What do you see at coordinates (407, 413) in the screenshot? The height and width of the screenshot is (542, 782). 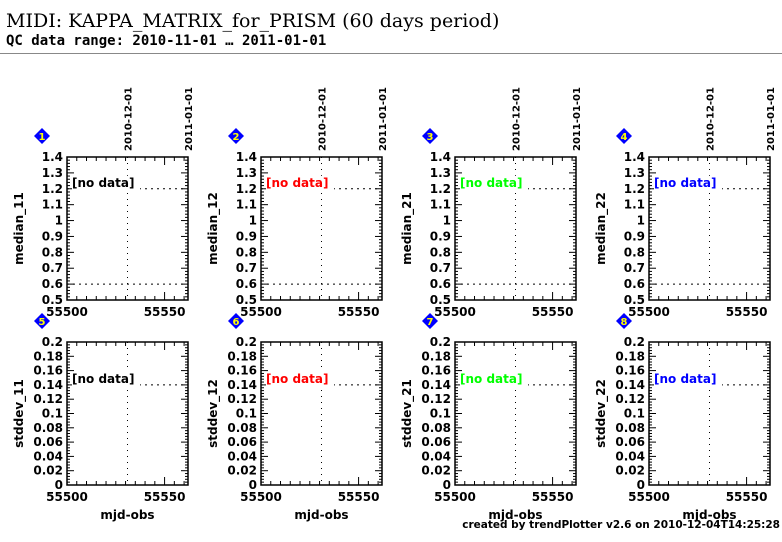 I see `y-axis-label: stddev_21` at bounding box center [407, 413].